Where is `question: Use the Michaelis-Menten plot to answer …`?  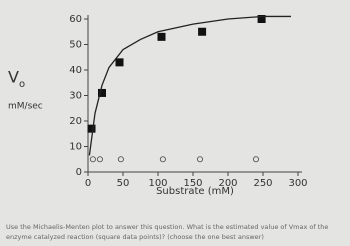
question: Use the Michaelis-Menten plot to answer … is located at coordinates (167, 232).